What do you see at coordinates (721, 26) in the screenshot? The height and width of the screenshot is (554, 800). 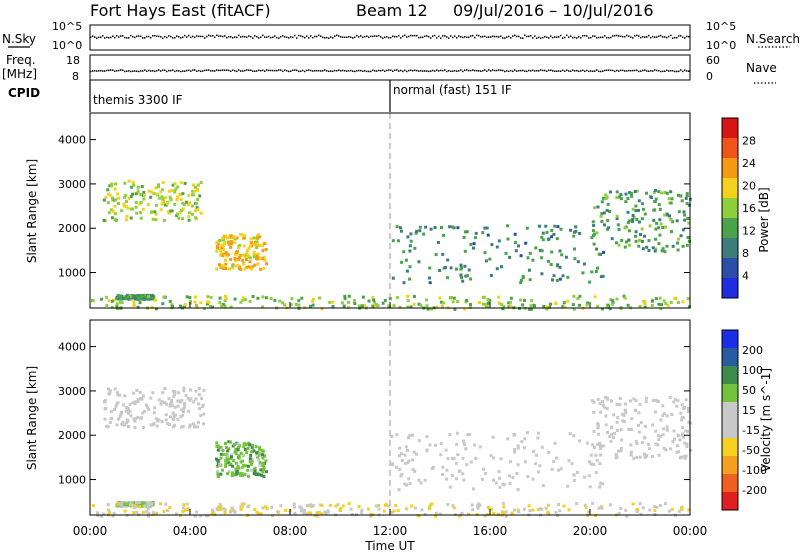 I see `nsearch-tick-top: 10^5` at bounding box center [721, 26].